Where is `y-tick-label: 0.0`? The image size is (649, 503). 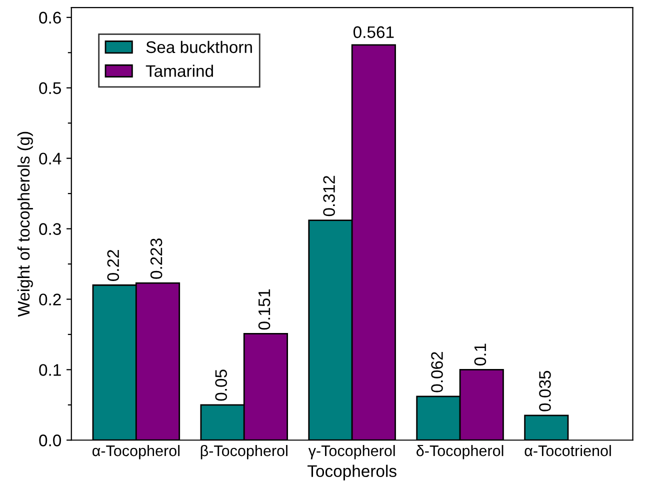
y-tick-label: 0.0 is located at coordinates (50, 440).